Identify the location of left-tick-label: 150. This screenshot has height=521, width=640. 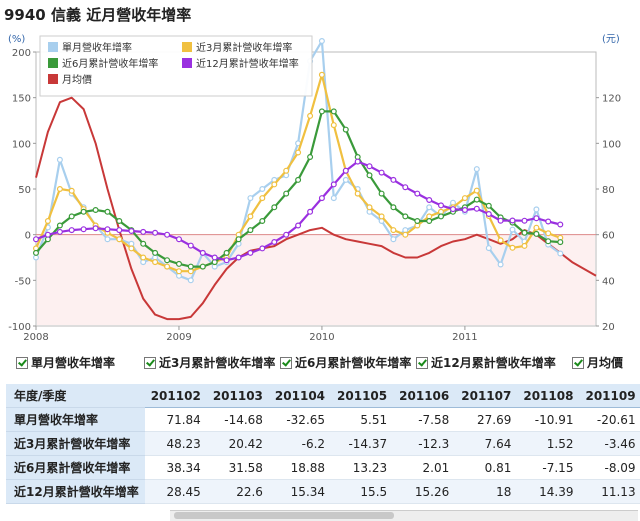
(21, 99).